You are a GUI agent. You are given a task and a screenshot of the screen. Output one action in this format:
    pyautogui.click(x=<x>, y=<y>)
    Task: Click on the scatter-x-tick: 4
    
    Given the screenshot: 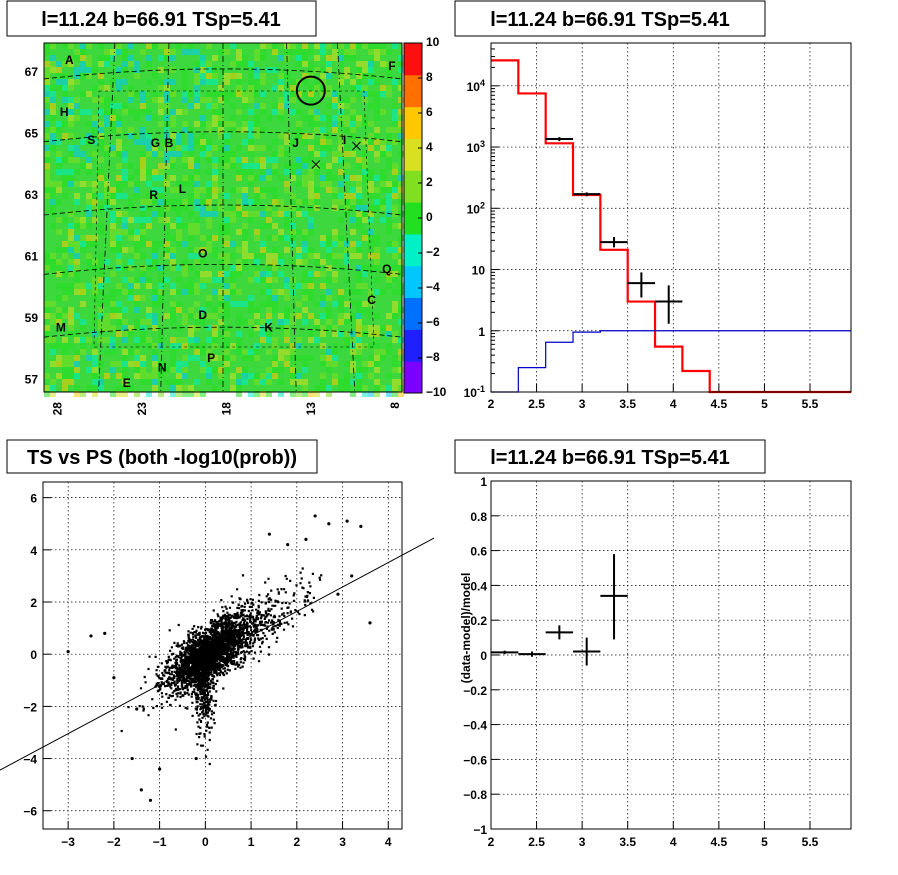 What is the action you would take?
    pyautogui.click(x=388, y=842)
    